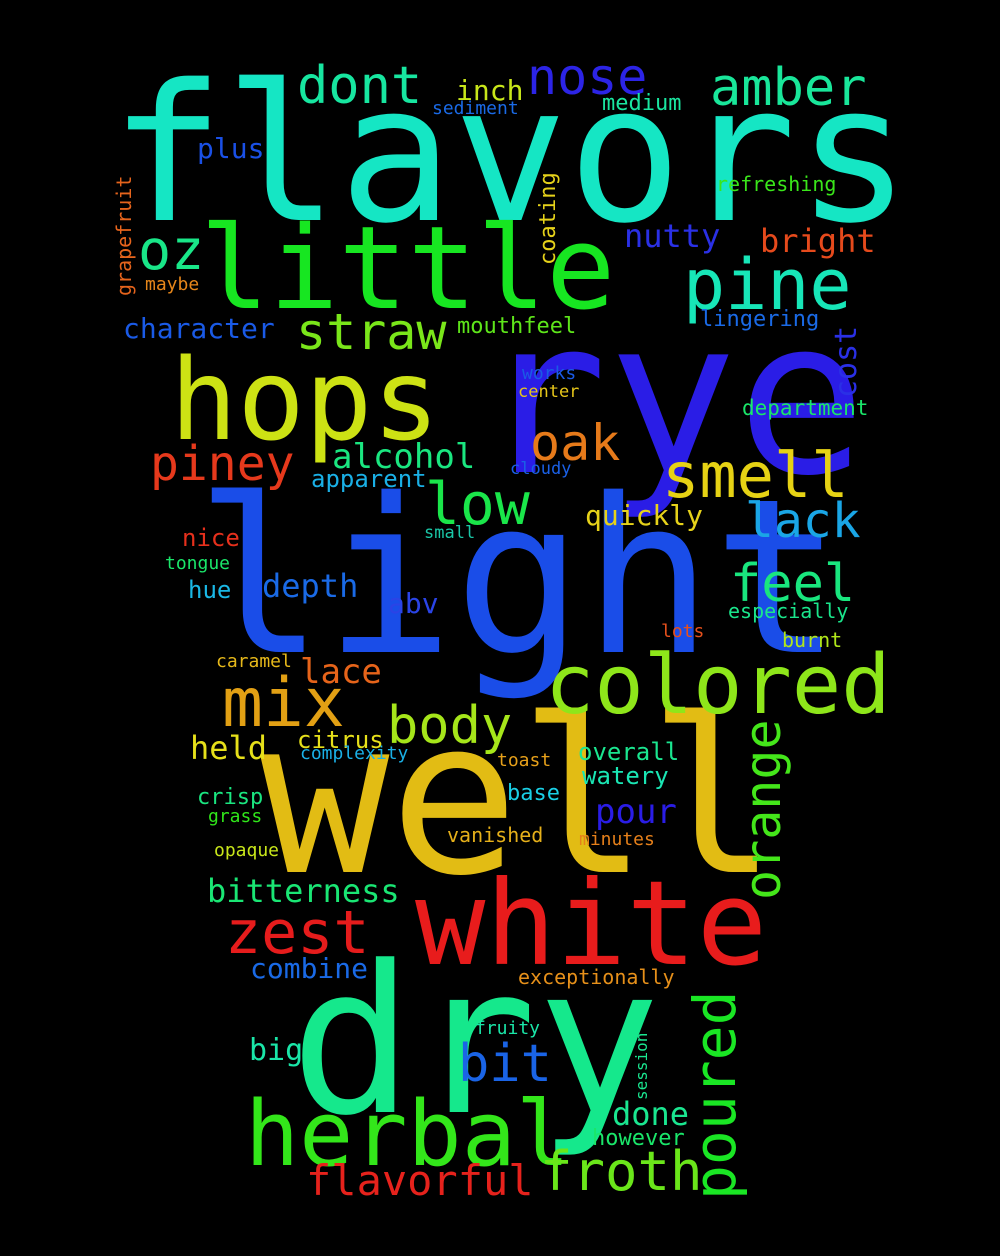 The image size is (1000, 1256). I want to click on word-vanished: vanished, so click(495, 835).